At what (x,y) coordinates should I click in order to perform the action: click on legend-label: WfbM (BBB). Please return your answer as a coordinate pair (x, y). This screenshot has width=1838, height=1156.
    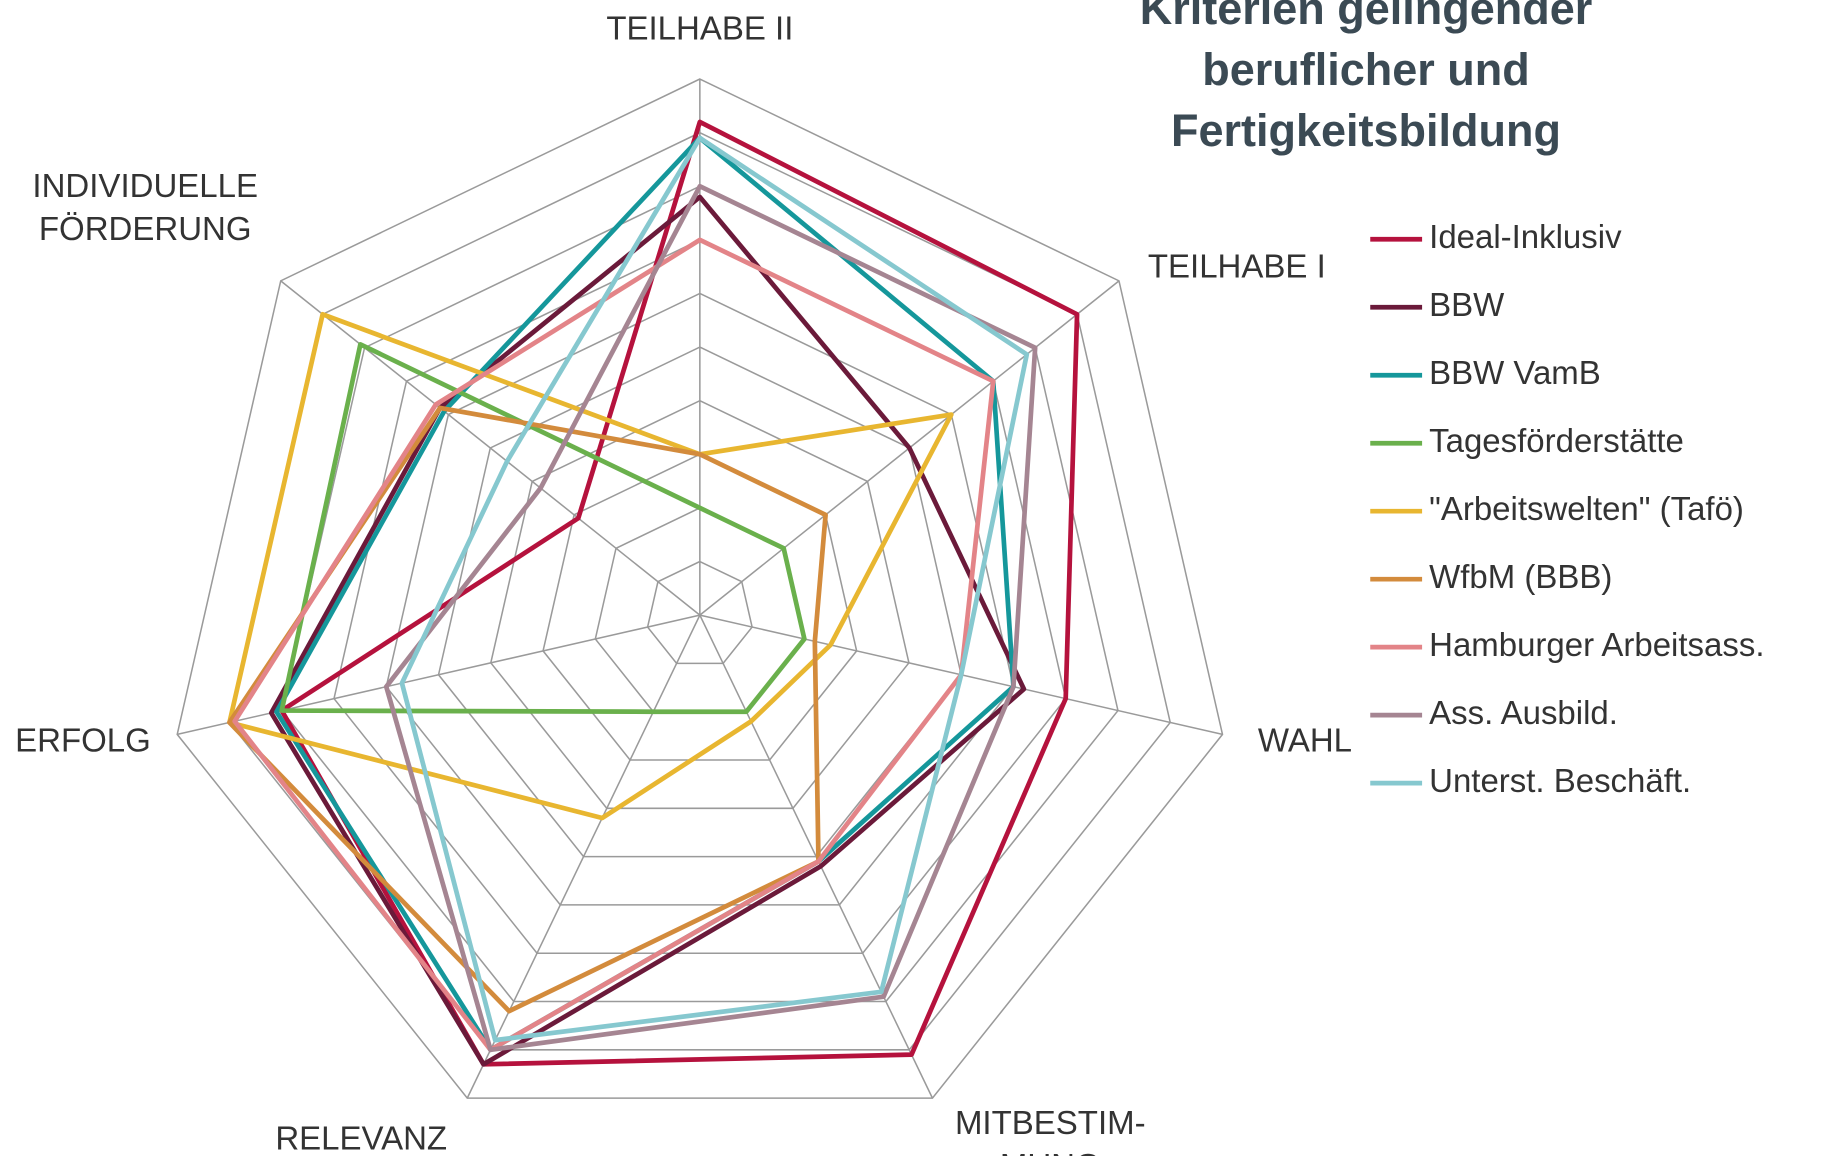
    Looking at the image, I should click on (1520, 576).